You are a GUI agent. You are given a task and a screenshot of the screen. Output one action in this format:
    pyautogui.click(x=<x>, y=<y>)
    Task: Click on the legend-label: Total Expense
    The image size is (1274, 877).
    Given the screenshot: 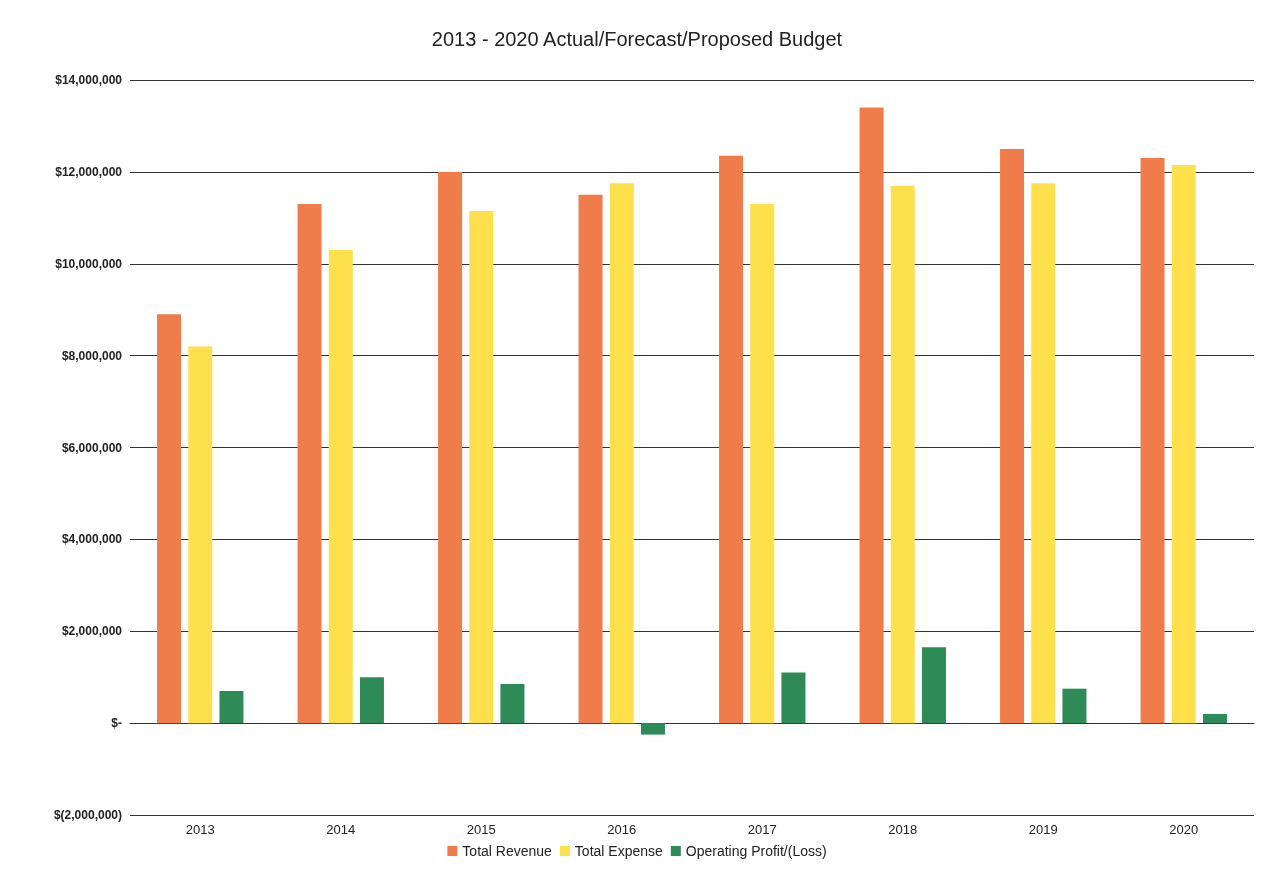 What is the action you would take?
    pyautogui.click(x=619, y=851)
    